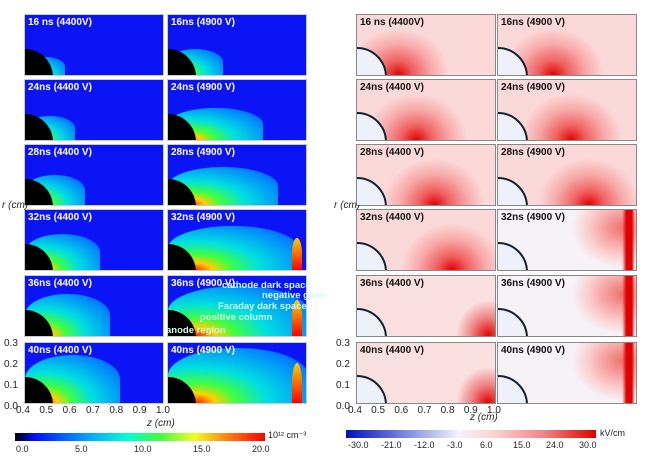  What do you see at coordinates (293, 295) in the screenshot?
I see `region-annotation: negative glow` at bounding box center [293, 295].